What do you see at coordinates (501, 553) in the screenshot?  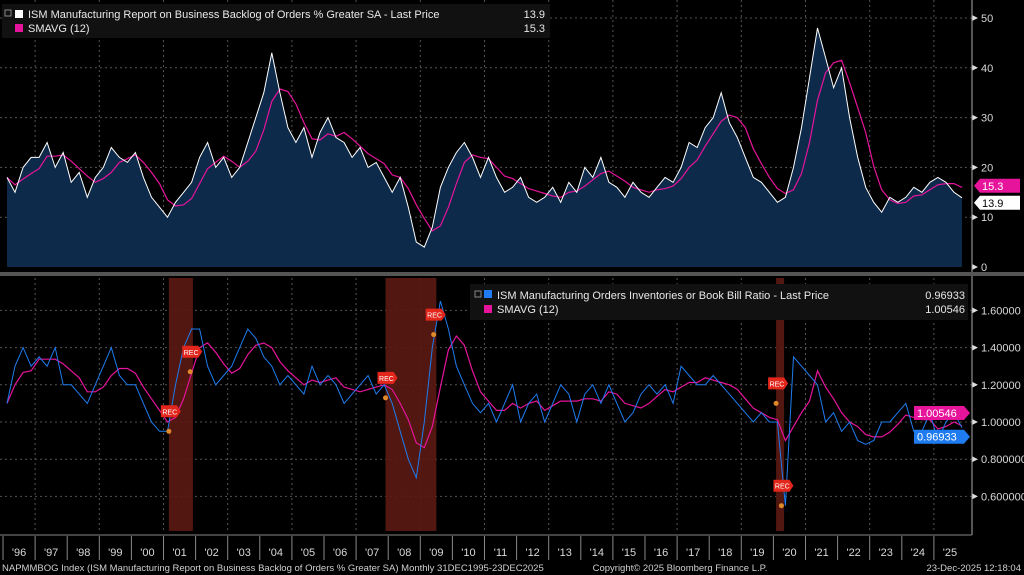 I see `x-tick-label: '11` at bounding box center [501, 553].